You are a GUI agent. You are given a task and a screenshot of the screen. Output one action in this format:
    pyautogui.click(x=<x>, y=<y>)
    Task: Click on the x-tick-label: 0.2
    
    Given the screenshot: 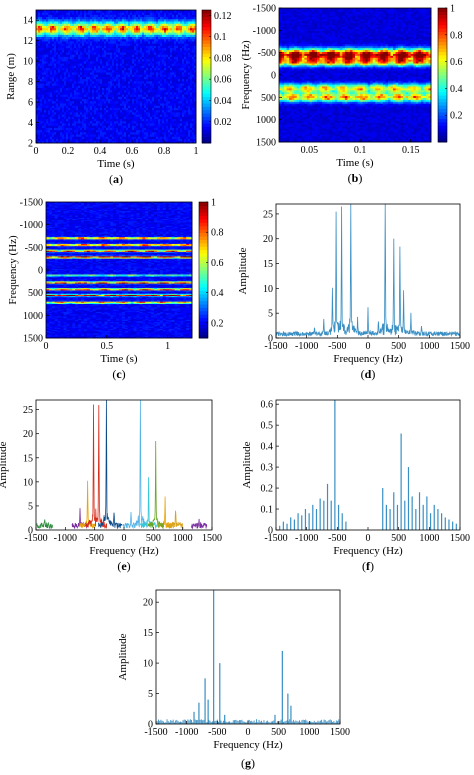 What is the action you would take?
    pyautogui.click(x=68, y=151)
    